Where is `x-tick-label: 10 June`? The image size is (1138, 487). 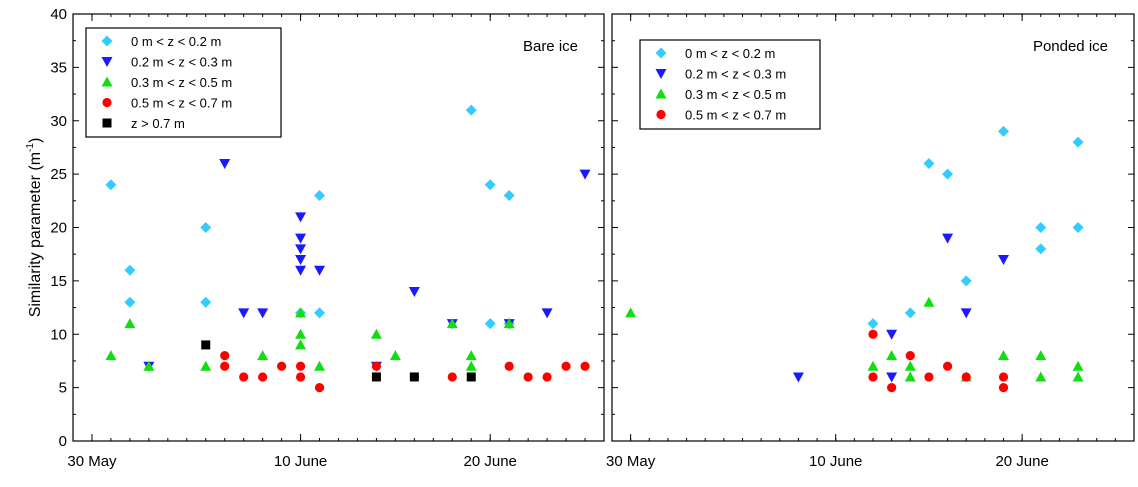 x-tick-label: 10 June is located at coordinates (300, 461).